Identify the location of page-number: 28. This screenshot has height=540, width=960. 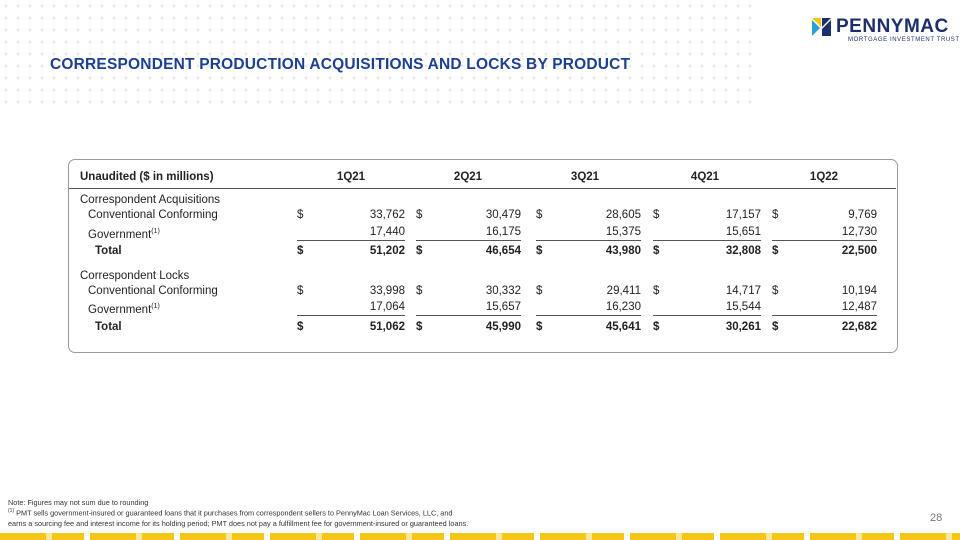
(936, 518).